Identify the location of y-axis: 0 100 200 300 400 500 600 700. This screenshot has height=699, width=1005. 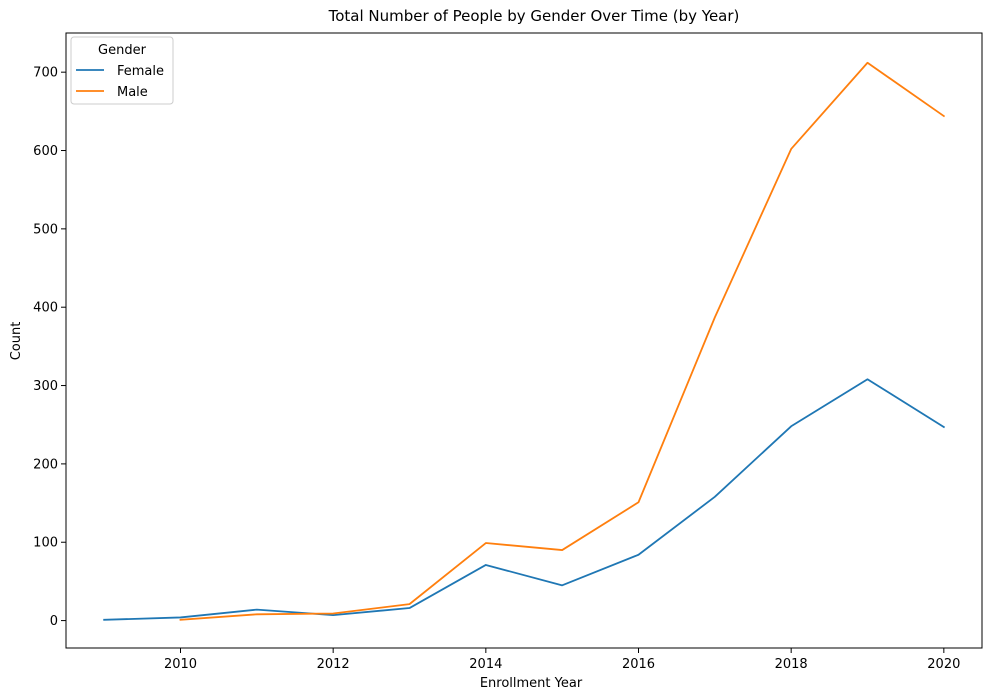
(49, 347).